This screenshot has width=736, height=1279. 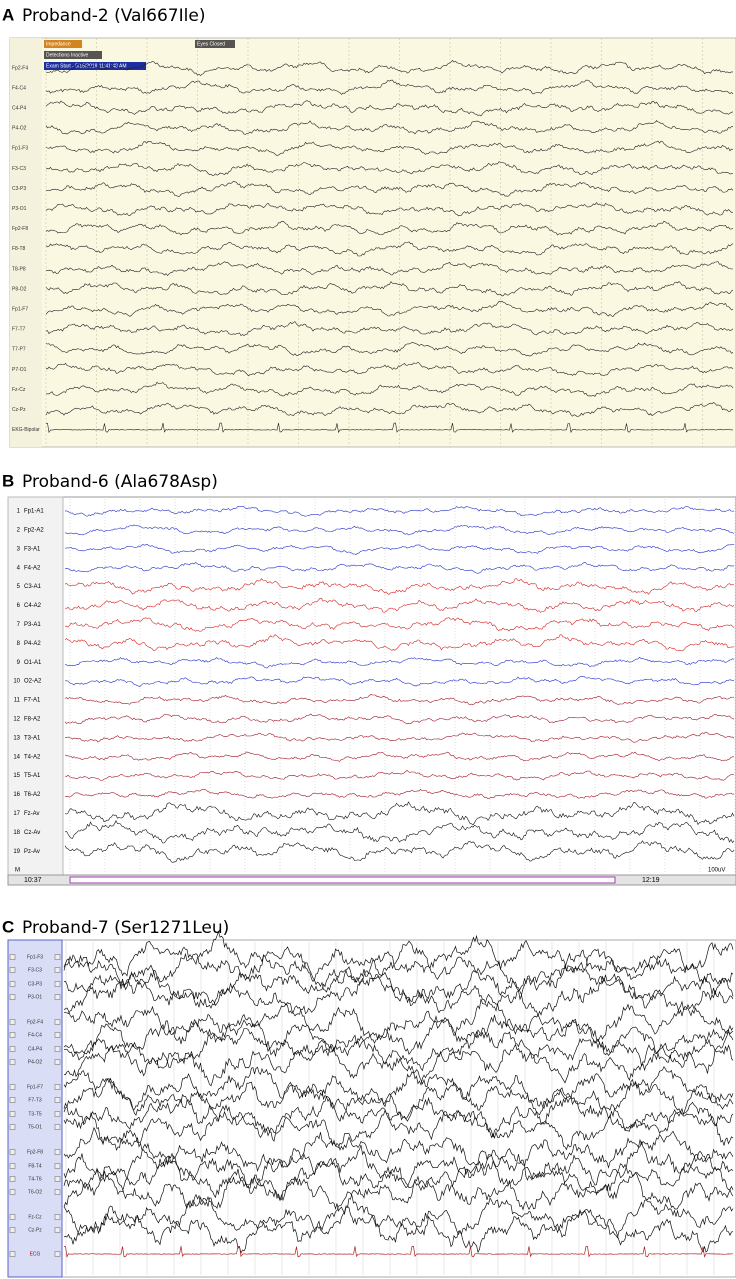 What do you see at coordinates (16, 738) in the screenshot?
I see `channel-number: 13` at bounding box center [16, 738].